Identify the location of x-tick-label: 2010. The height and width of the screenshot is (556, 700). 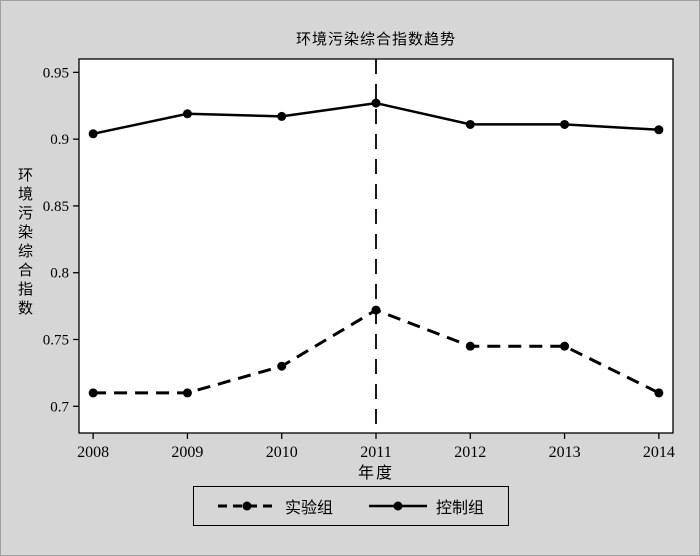
(282, 452).